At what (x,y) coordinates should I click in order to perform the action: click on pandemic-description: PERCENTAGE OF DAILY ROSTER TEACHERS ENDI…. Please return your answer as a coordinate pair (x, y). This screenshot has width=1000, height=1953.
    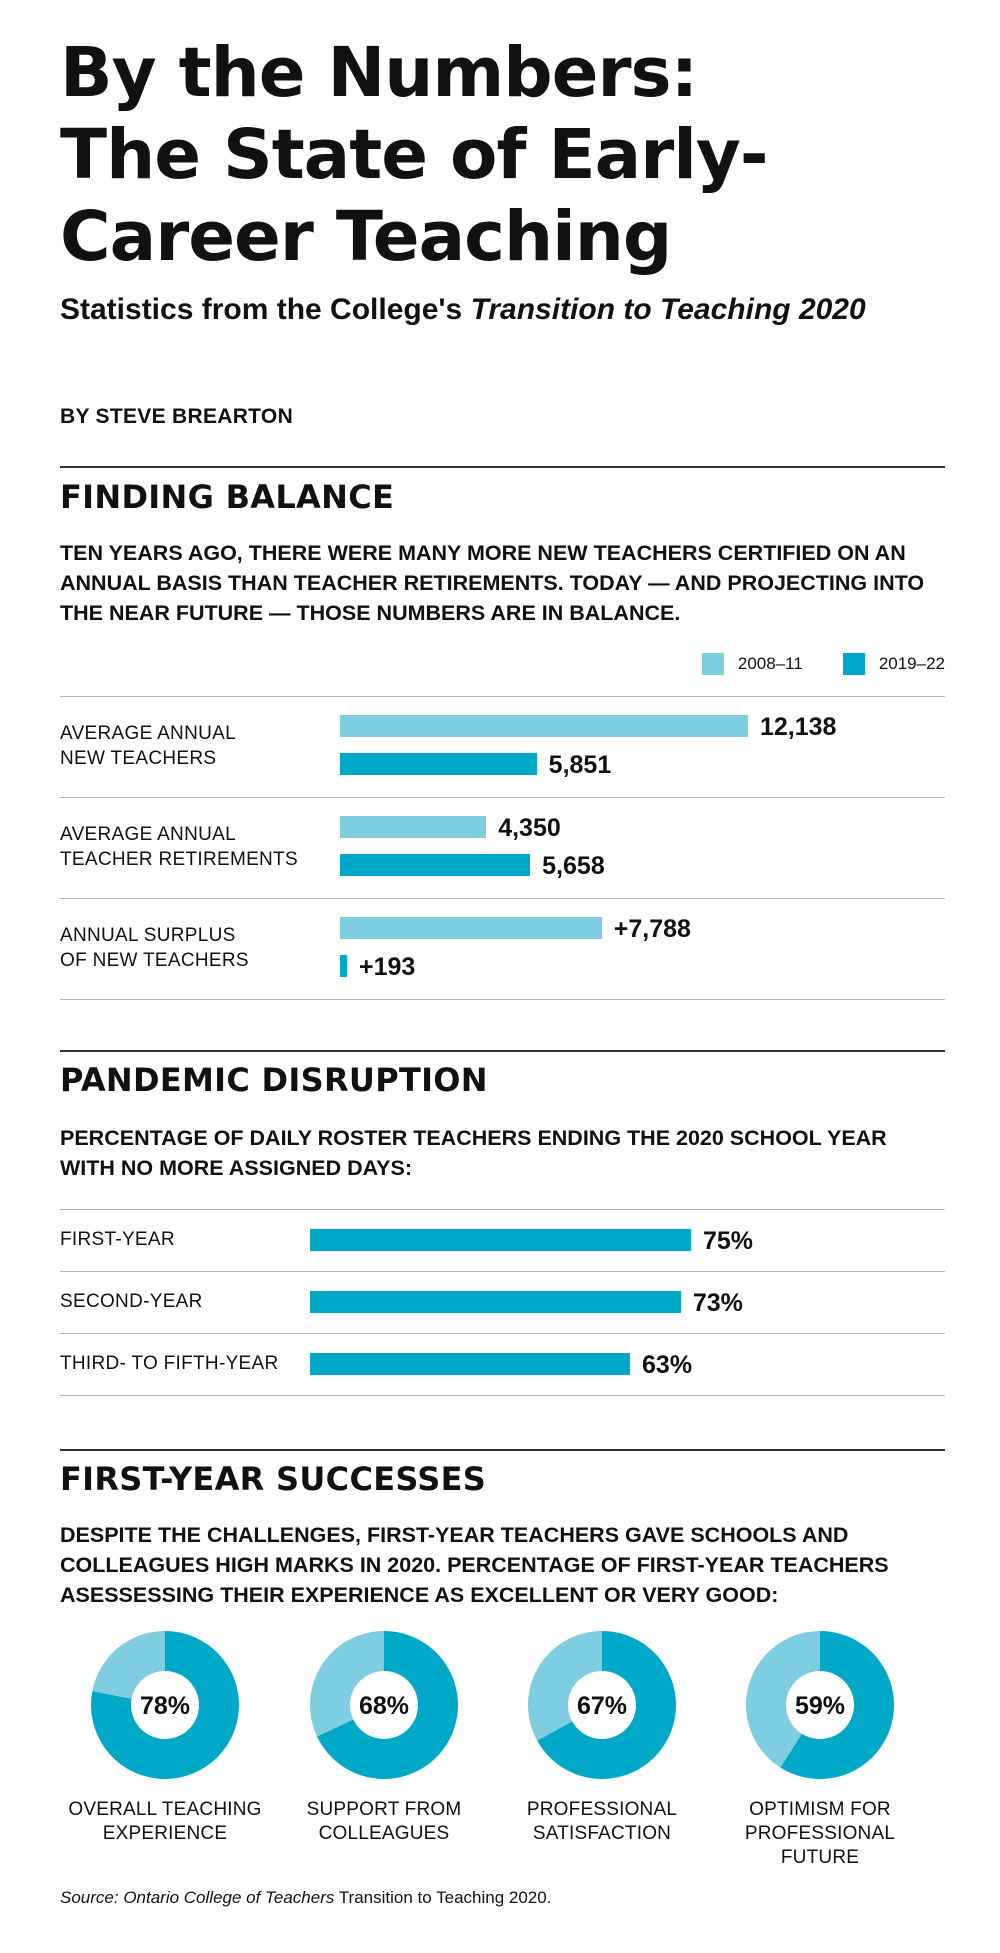
    Looking at the image, I should click on (473, 1153).